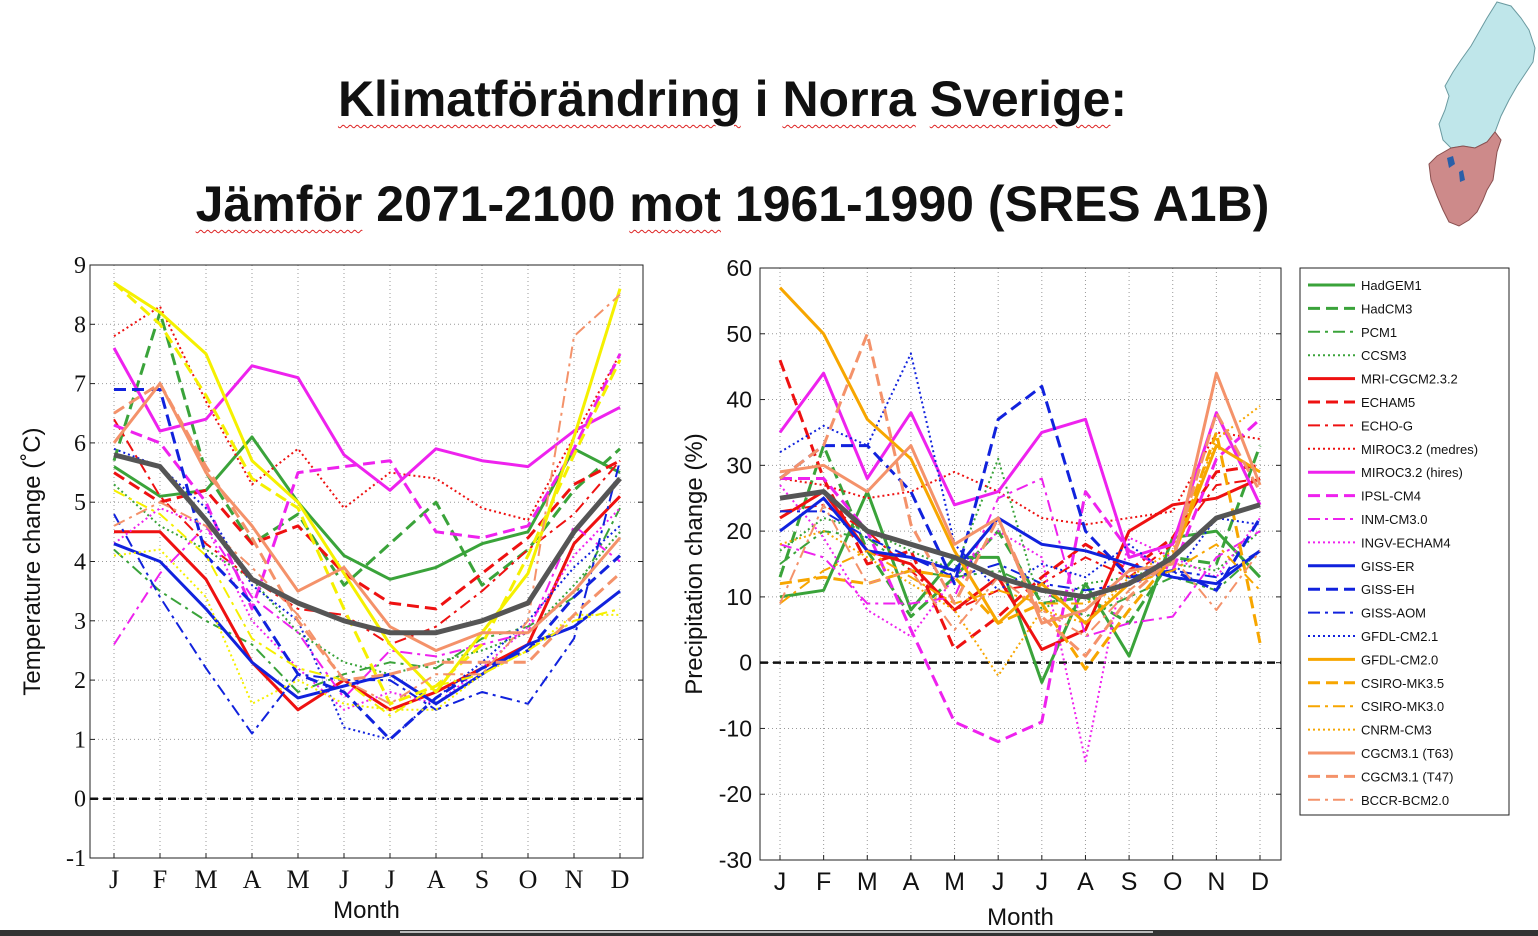 The height and width of the screenshot is (936, 1538). I want to click on legend-label: GFDL-CM2.0, so click(1399, 659).